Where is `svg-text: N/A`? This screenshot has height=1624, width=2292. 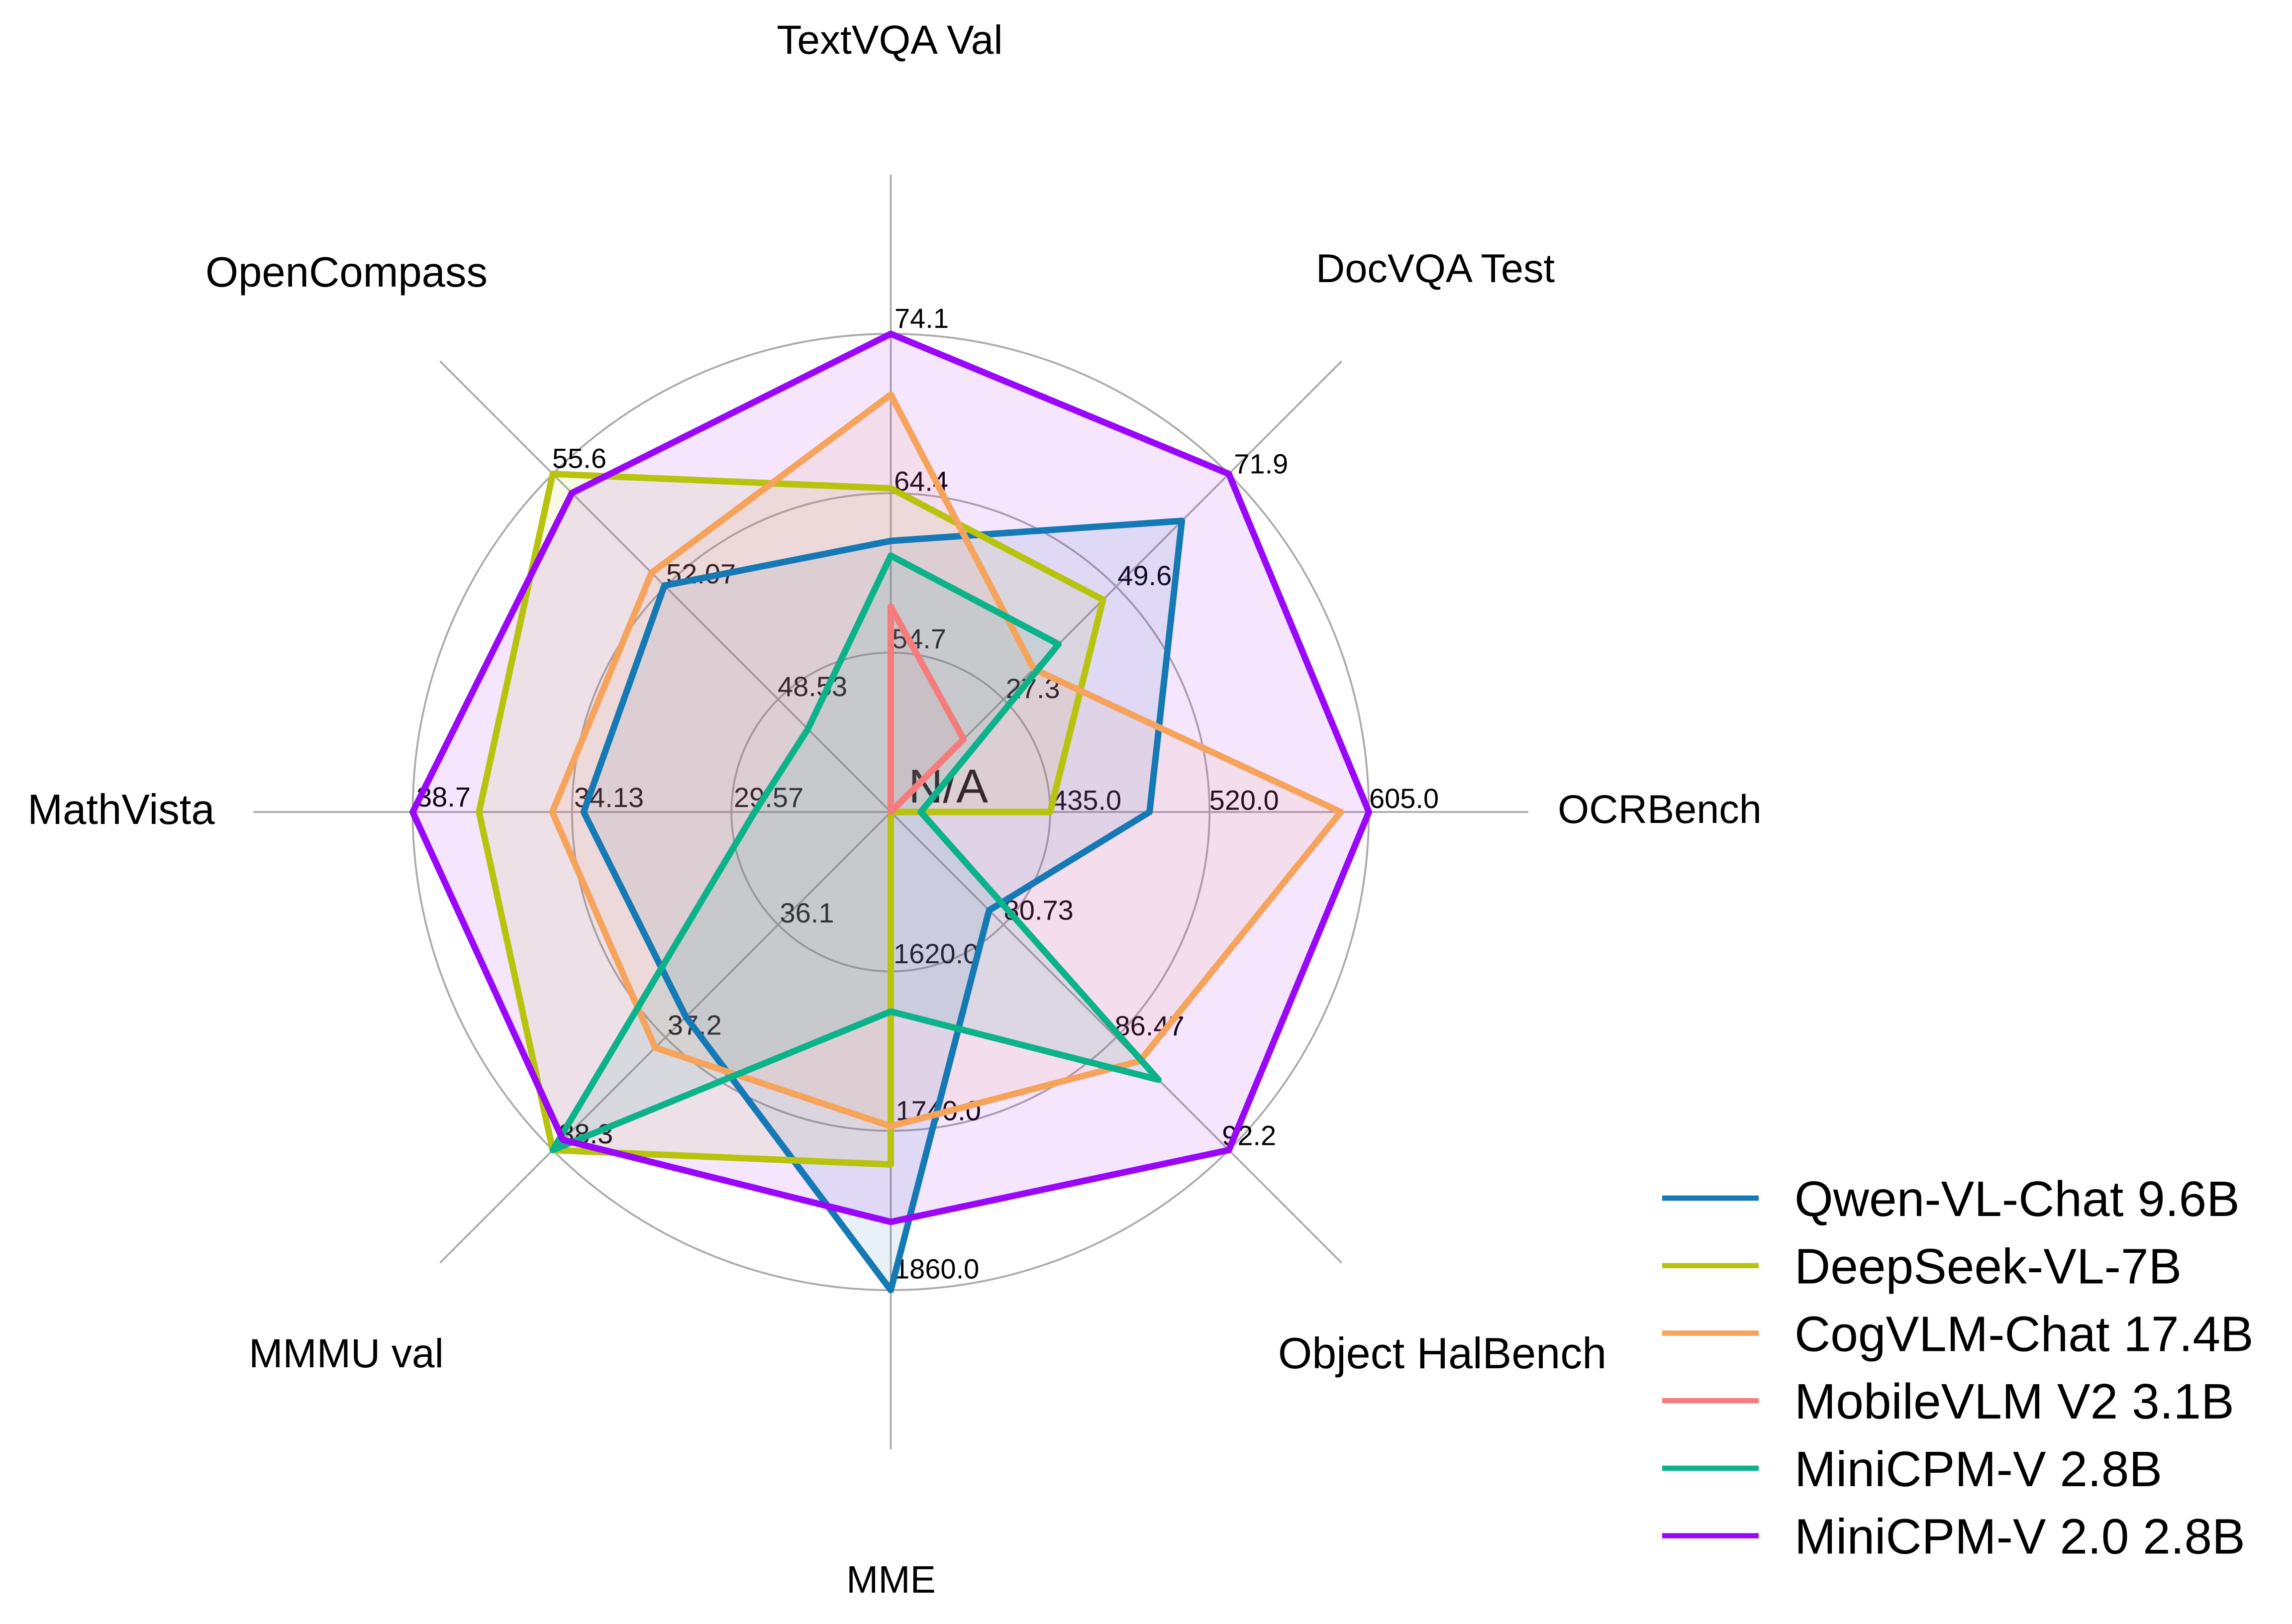
svg-text: N/A is located at coordinates (948, 786).